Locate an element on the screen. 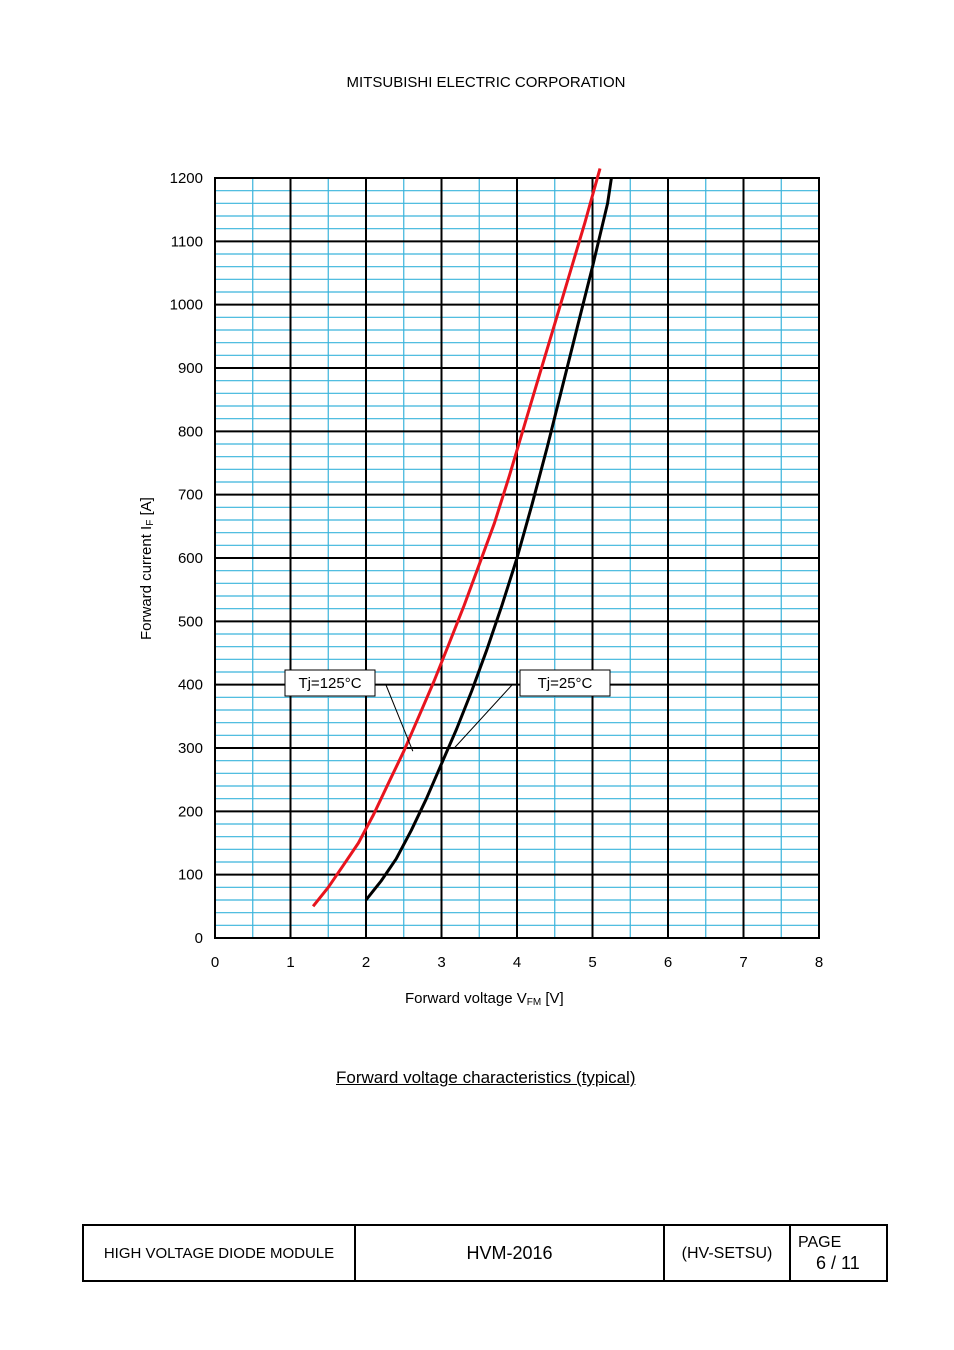 The image size is (954, 1350). x-tick-label: 0 is located at coordinates (215, 962).